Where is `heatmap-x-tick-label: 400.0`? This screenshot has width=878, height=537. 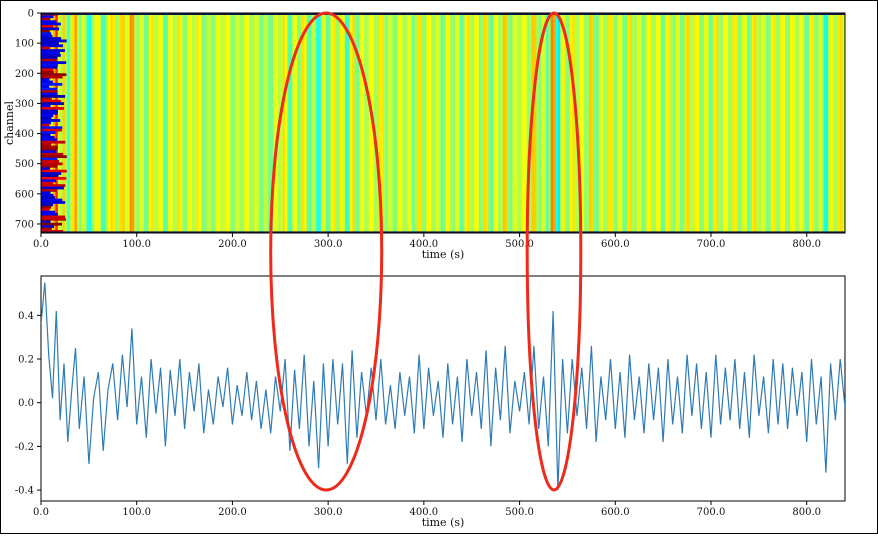 heatmap-x-tick-label: 400.0 is located at coordinates (424, 244).